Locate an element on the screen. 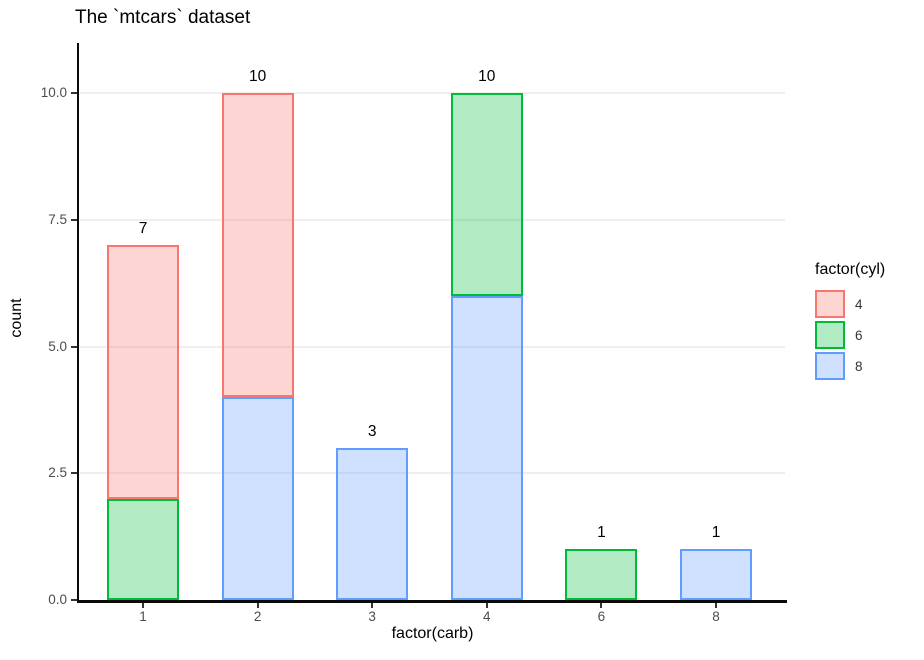 Image resolution: width=924 pixels, height=660 pixels. bar-1-cyl6 is located at coordinates (143, 549).